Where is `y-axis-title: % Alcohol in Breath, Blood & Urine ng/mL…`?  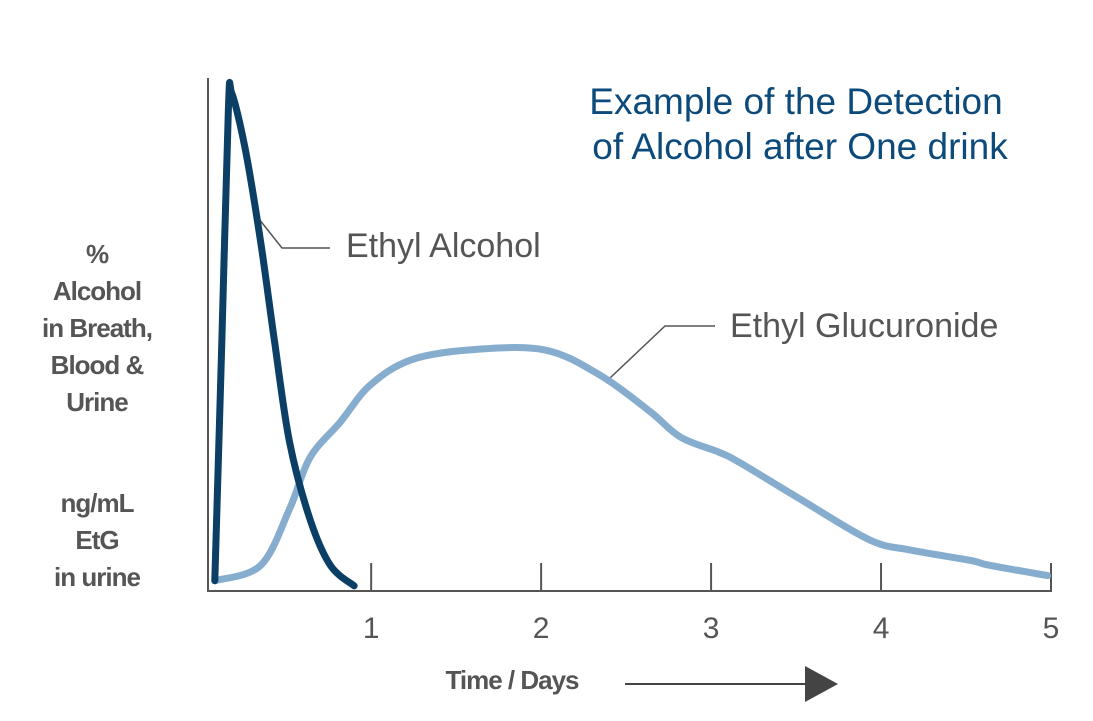
y-axis-title: % Alcohol in Breath, Blood & Urine ng/mL… is located at coordinates (97, 415).